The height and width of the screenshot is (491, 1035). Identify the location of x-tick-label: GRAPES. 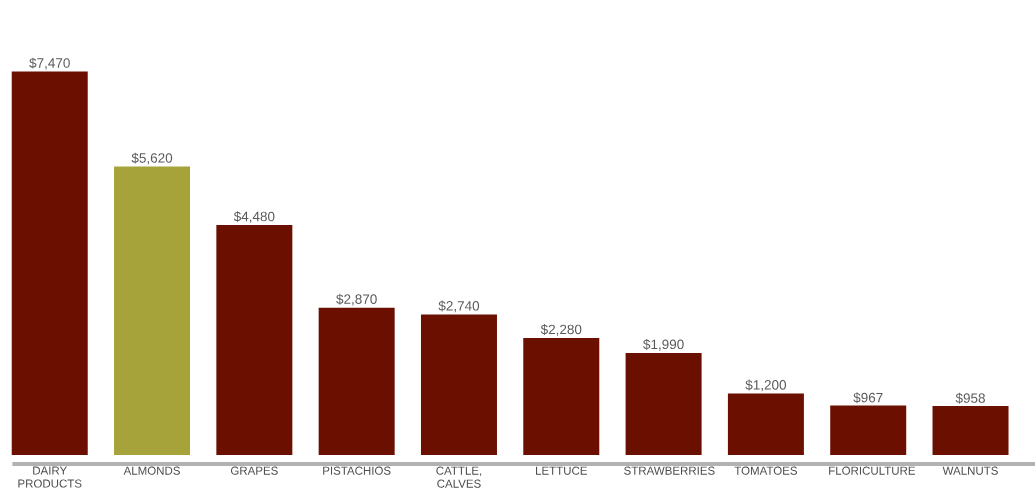
(254, 470).